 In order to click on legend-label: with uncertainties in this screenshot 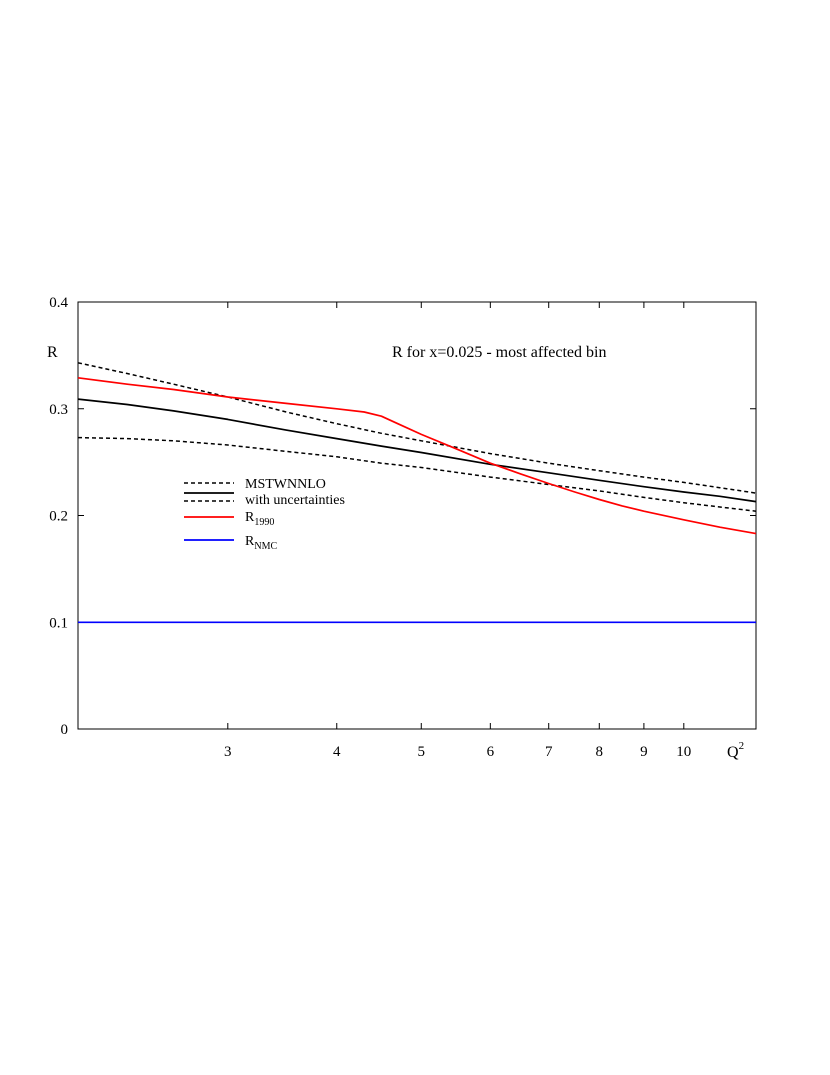, I will do `click(295, 500)`.